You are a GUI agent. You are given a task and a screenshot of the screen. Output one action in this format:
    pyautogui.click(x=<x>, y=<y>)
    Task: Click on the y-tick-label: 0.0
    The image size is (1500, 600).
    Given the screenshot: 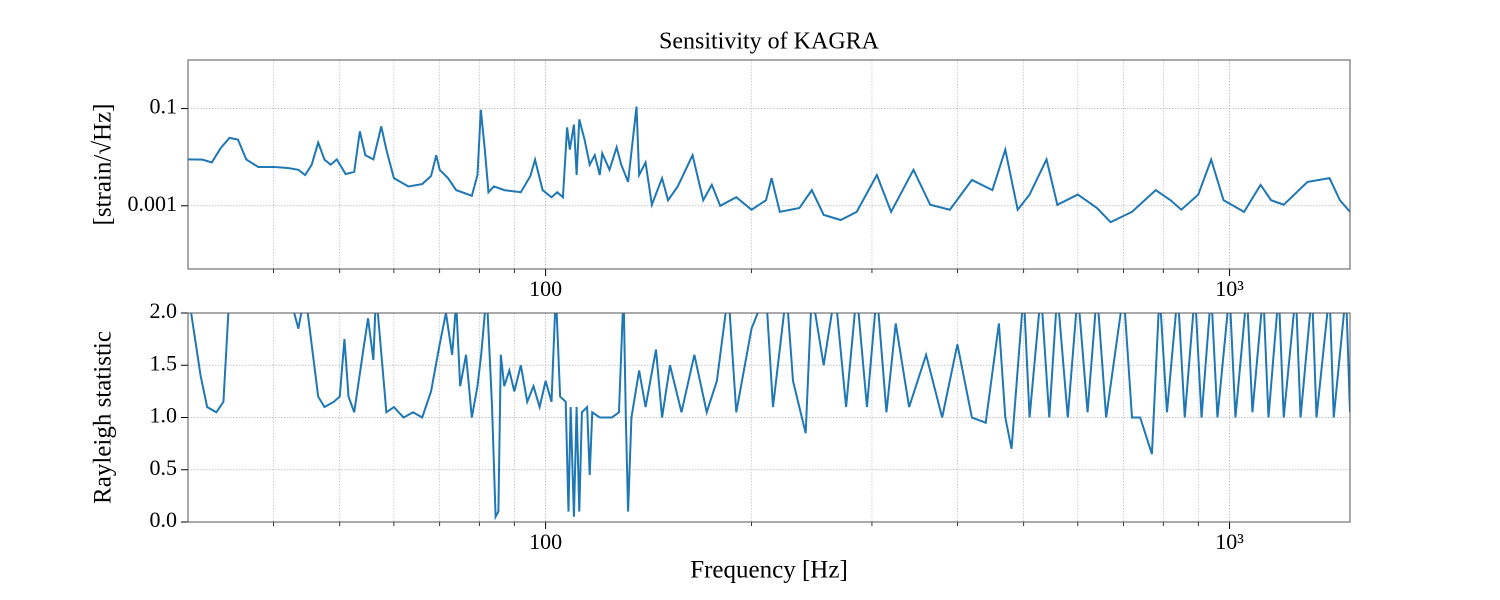 What is the action you would take?
    pyautogui.click(x=164, y=519)
    